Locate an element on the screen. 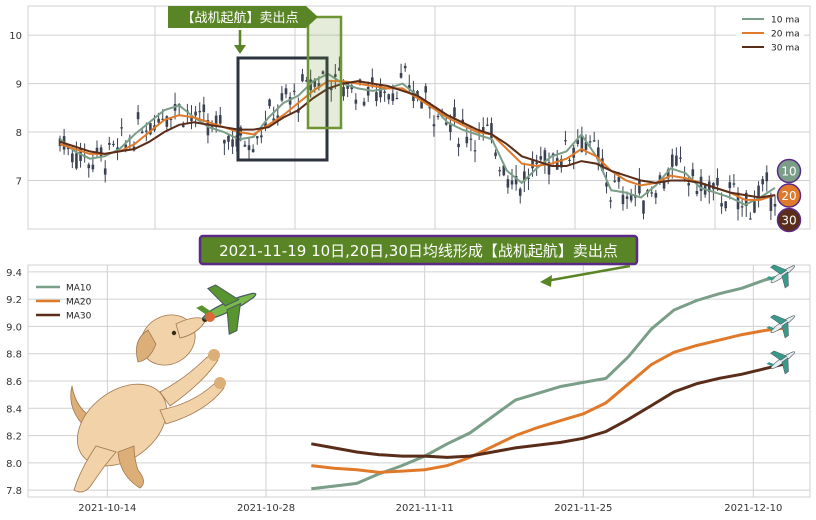 The image size is (816, 520). top-legend-label: 10 ma is located at coordinates (785, 21).